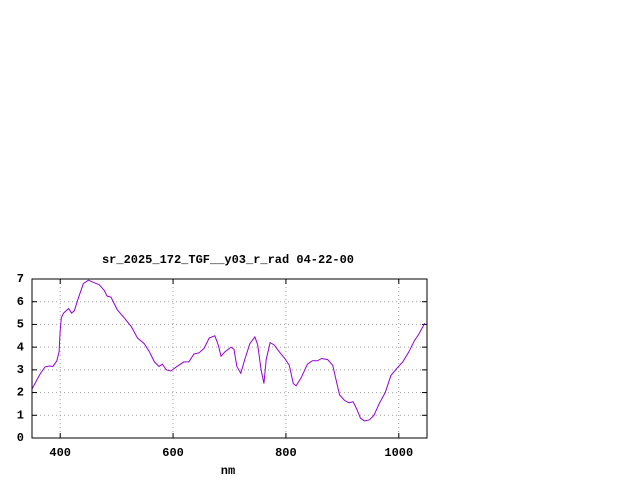 The width and height of the screenshot is (640, 480). What do you see at coordinates (20, 347) in the screenshot?
I see `y-tick-label: 4` at bounding box center [20, 347].